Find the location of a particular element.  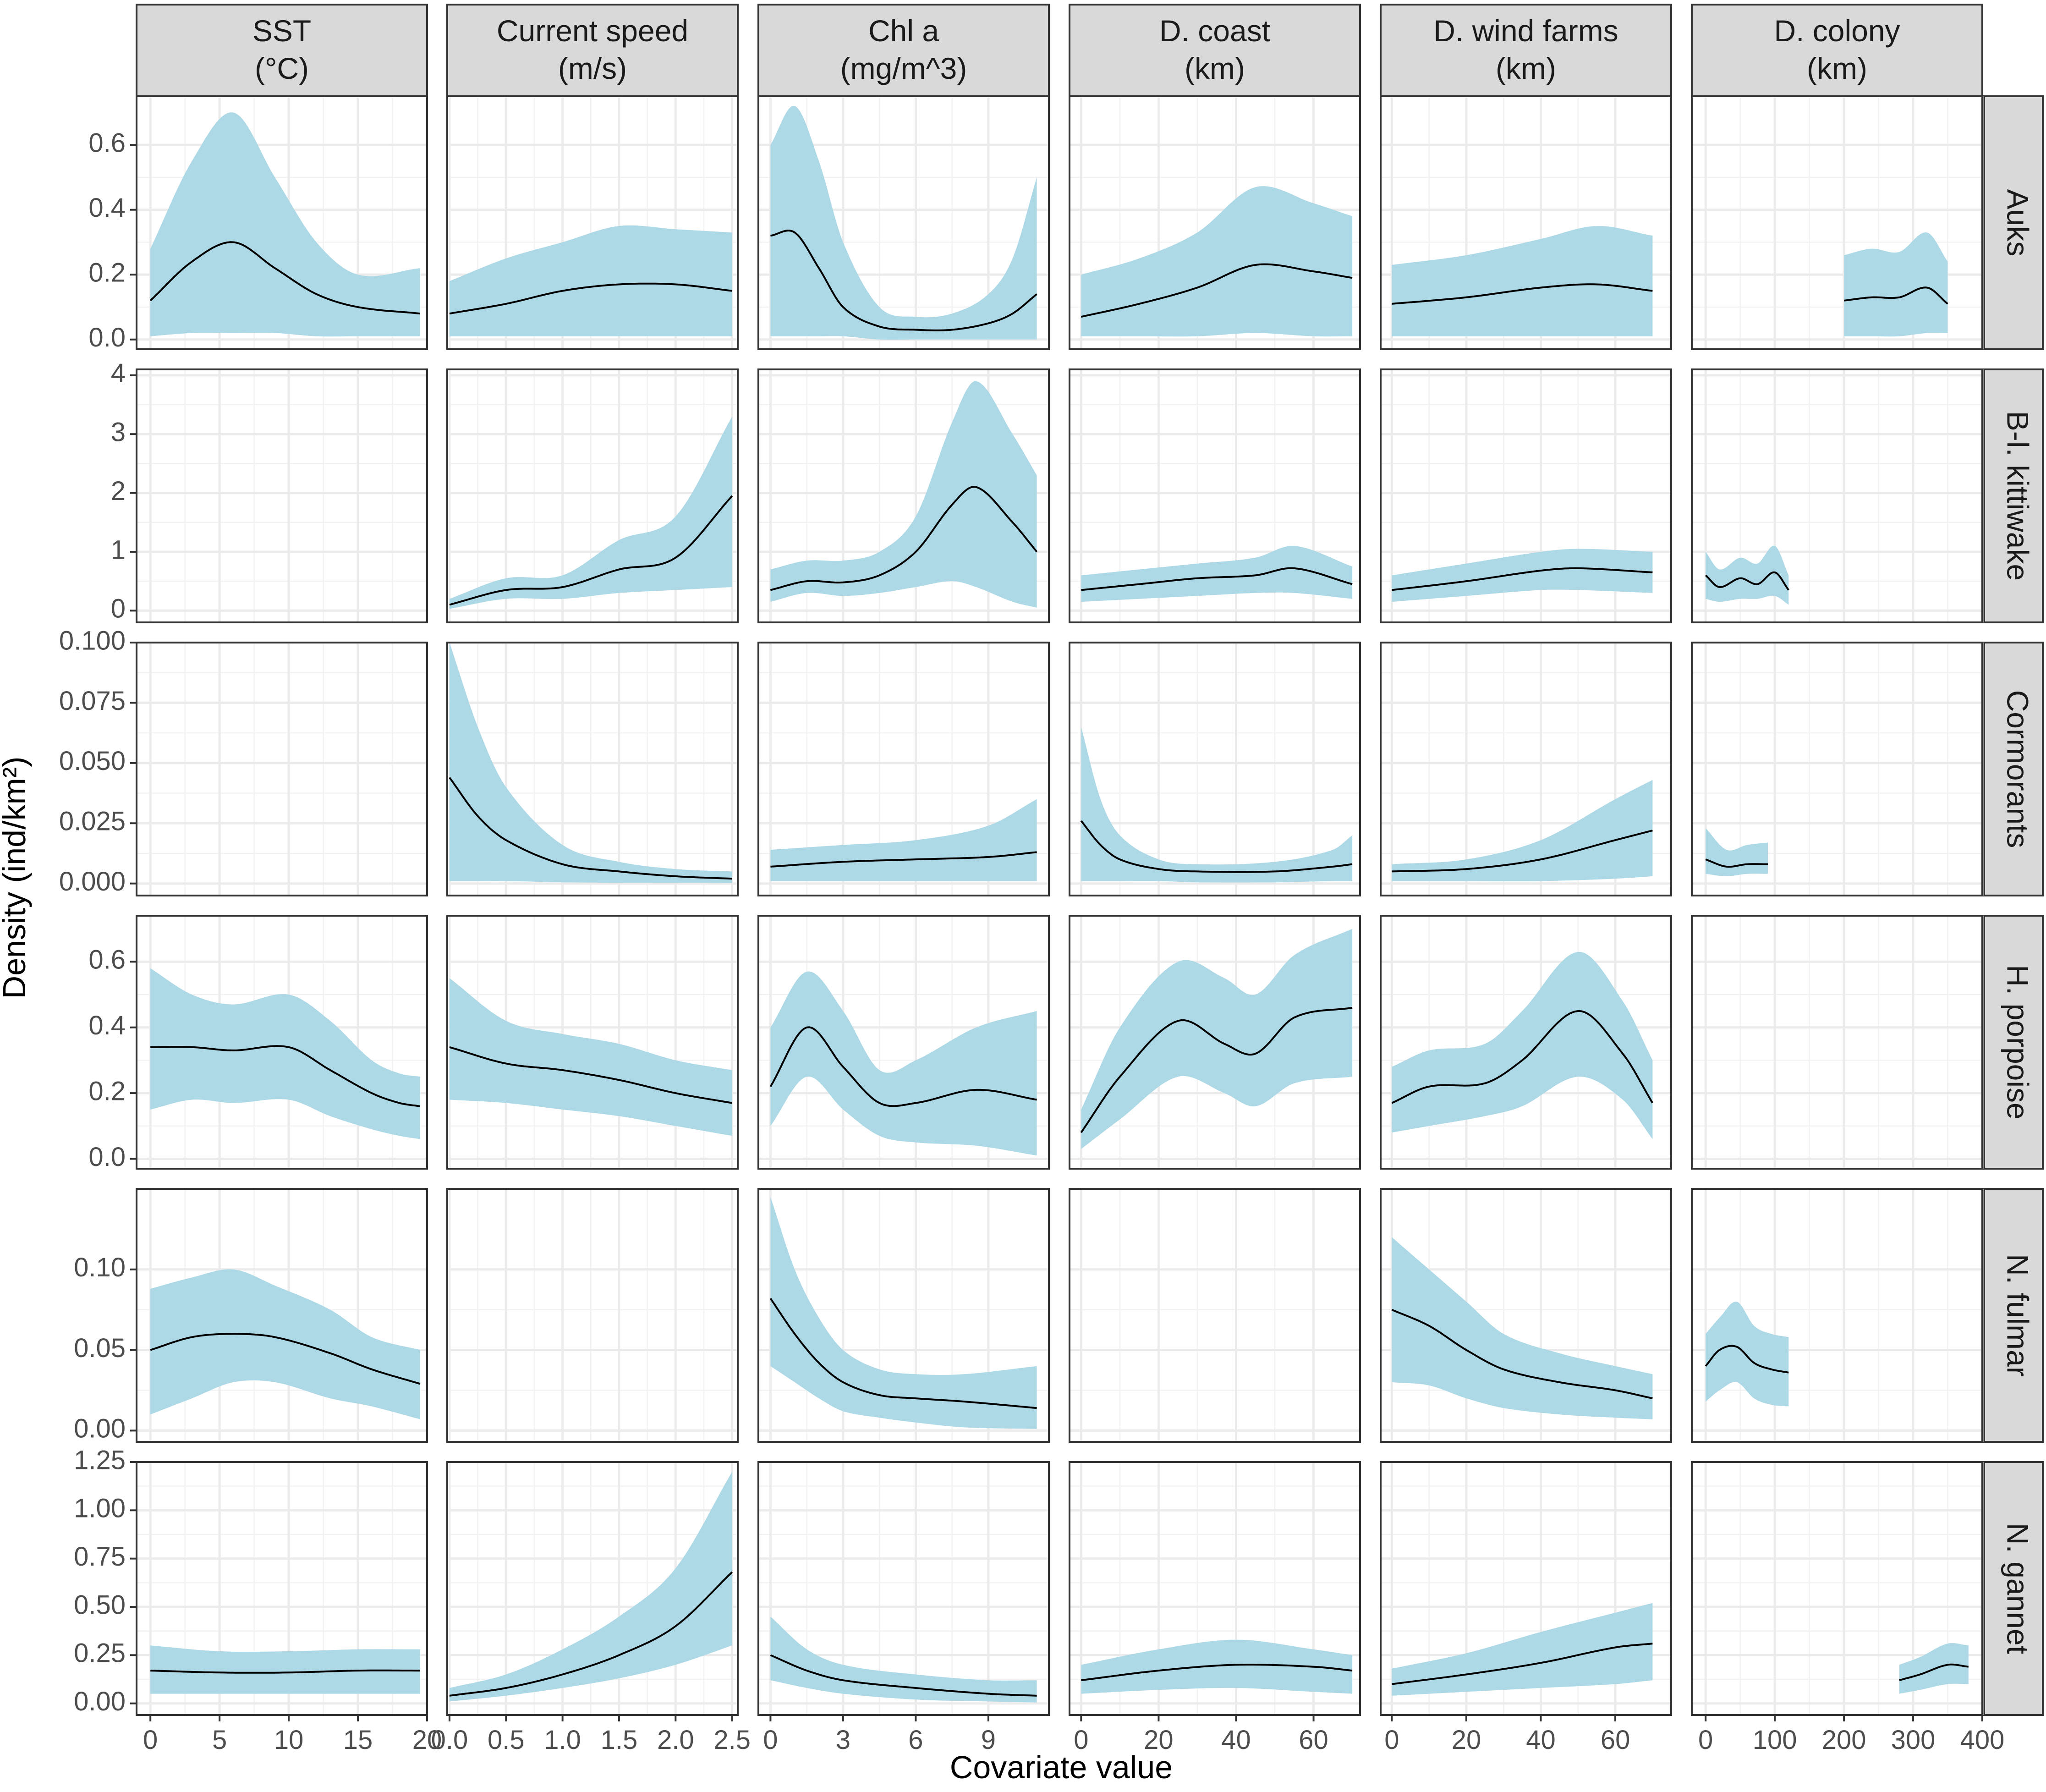

series-Cormorants-colony is located at coordinates (1736, 852).